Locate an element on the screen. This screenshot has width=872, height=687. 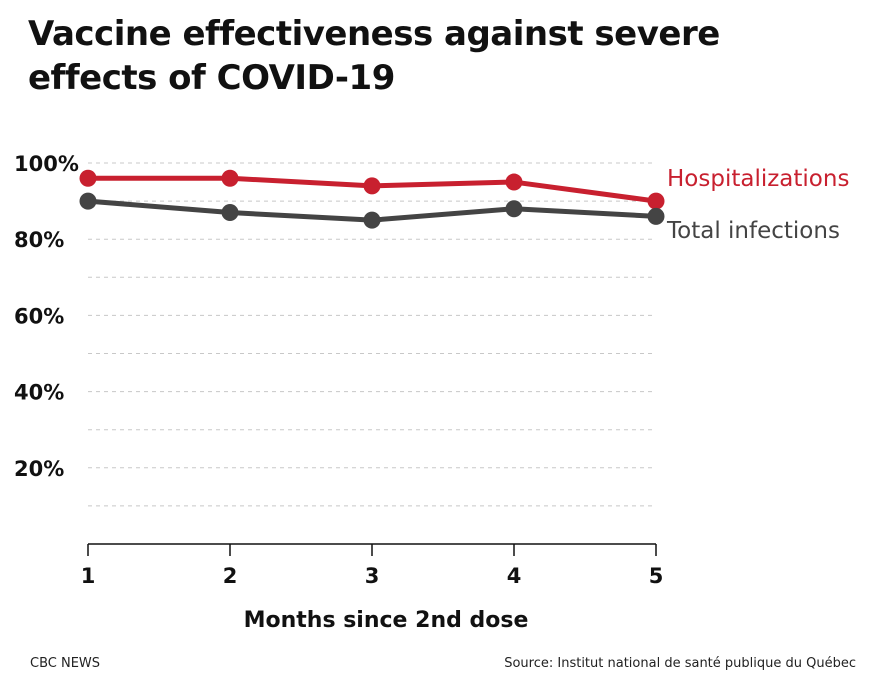
x-axis: 1 2 3 4 5 is located at coordinates (372, 565).